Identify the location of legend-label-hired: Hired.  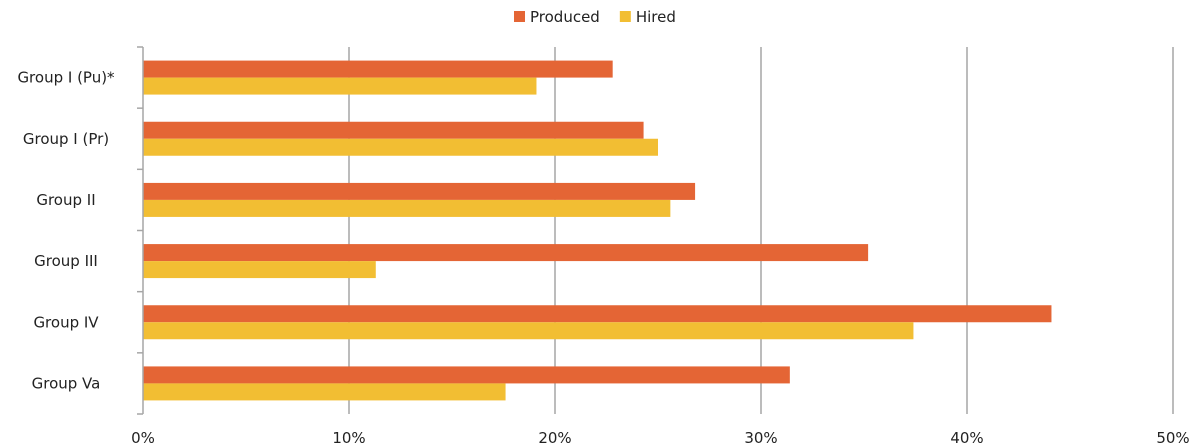
(656, 17).